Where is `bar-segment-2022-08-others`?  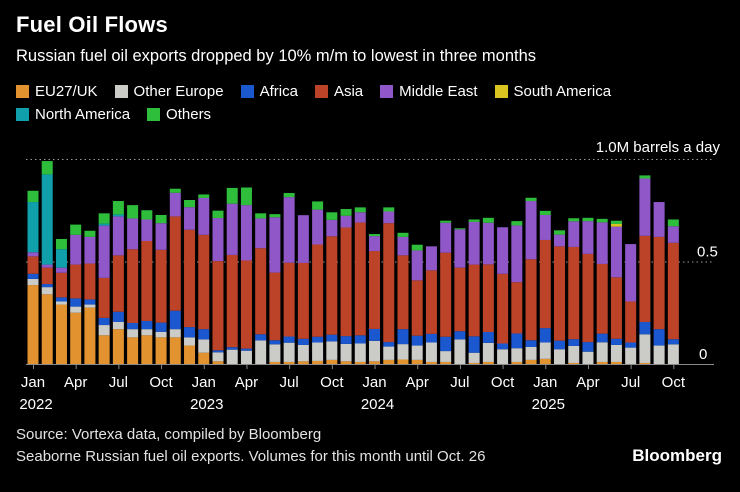
bar-segment-2022-08-others is located at coordinates (133, 212).